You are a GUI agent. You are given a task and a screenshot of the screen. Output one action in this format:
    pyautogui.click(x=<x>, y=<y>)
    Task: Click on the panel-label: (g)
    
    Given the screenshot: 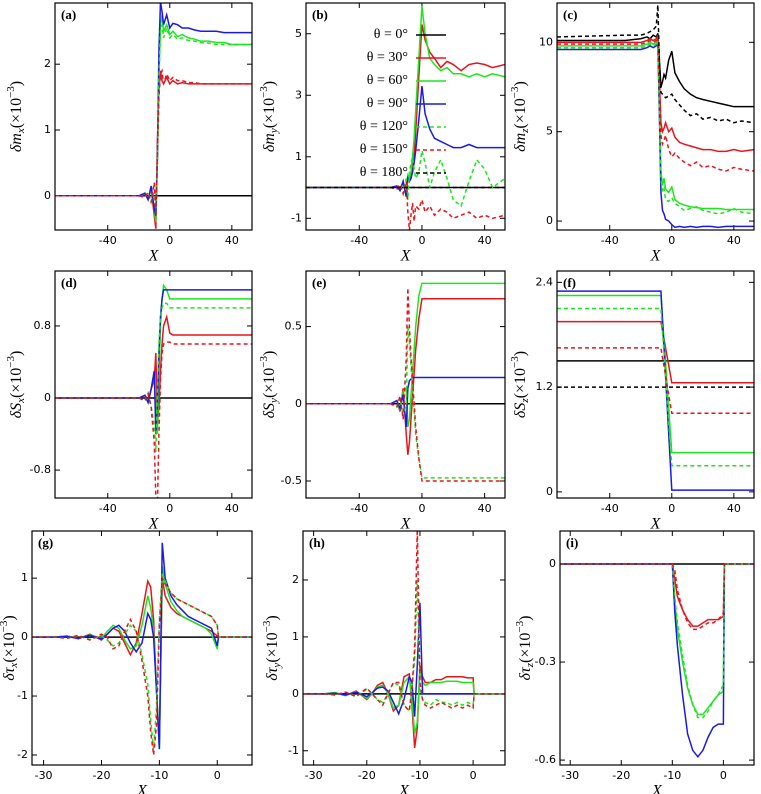 What is the action you would take?
    pyautogui.click(x=45, y=542)
    